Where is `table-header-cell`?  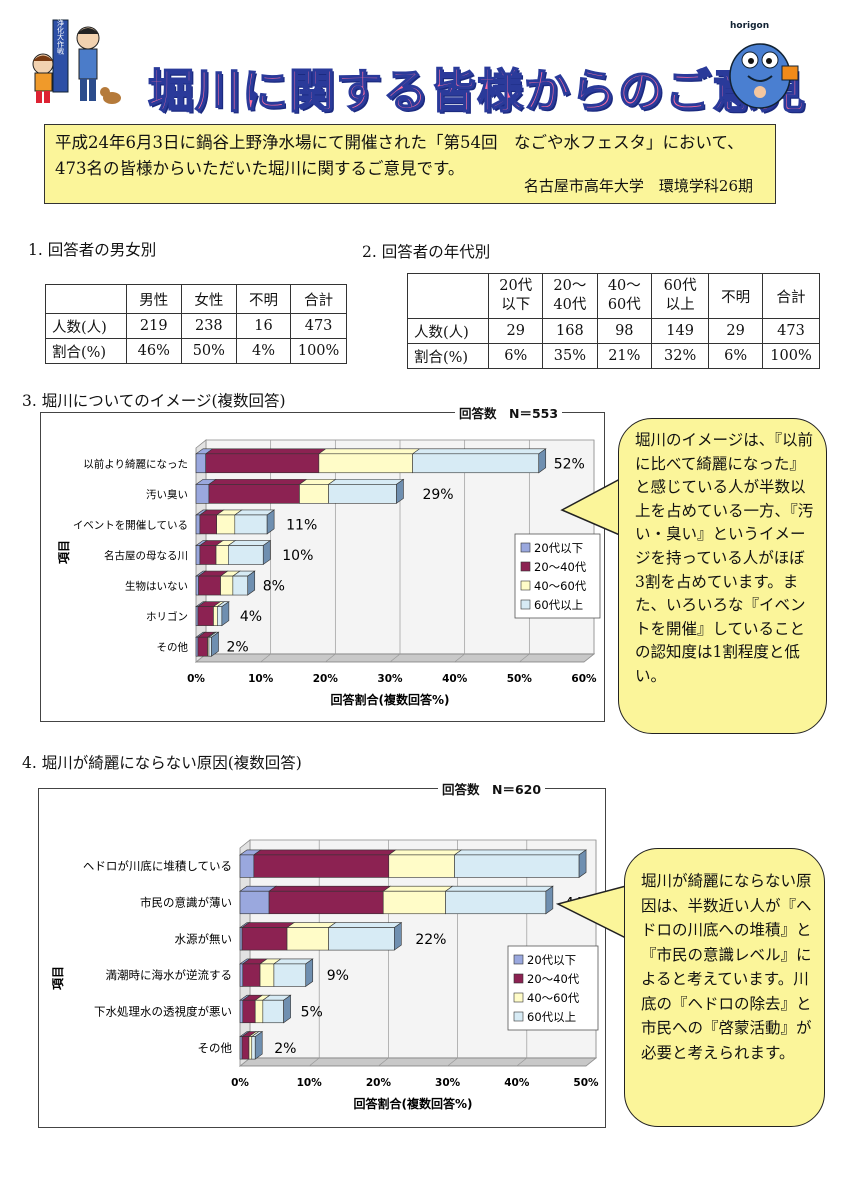
table-header-cell is located at coordinates (86, 299).